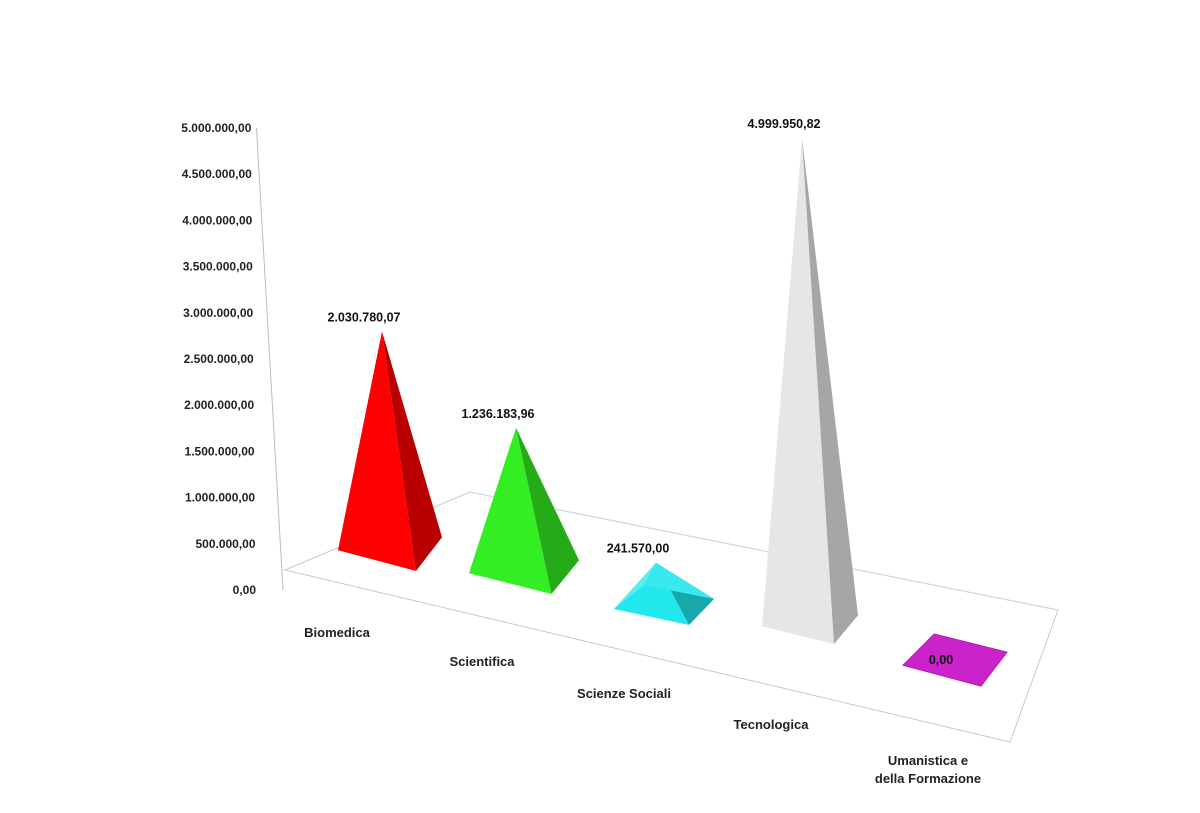  I want to click on y-tick-label: 1.500.000,00, so click(220, 451).